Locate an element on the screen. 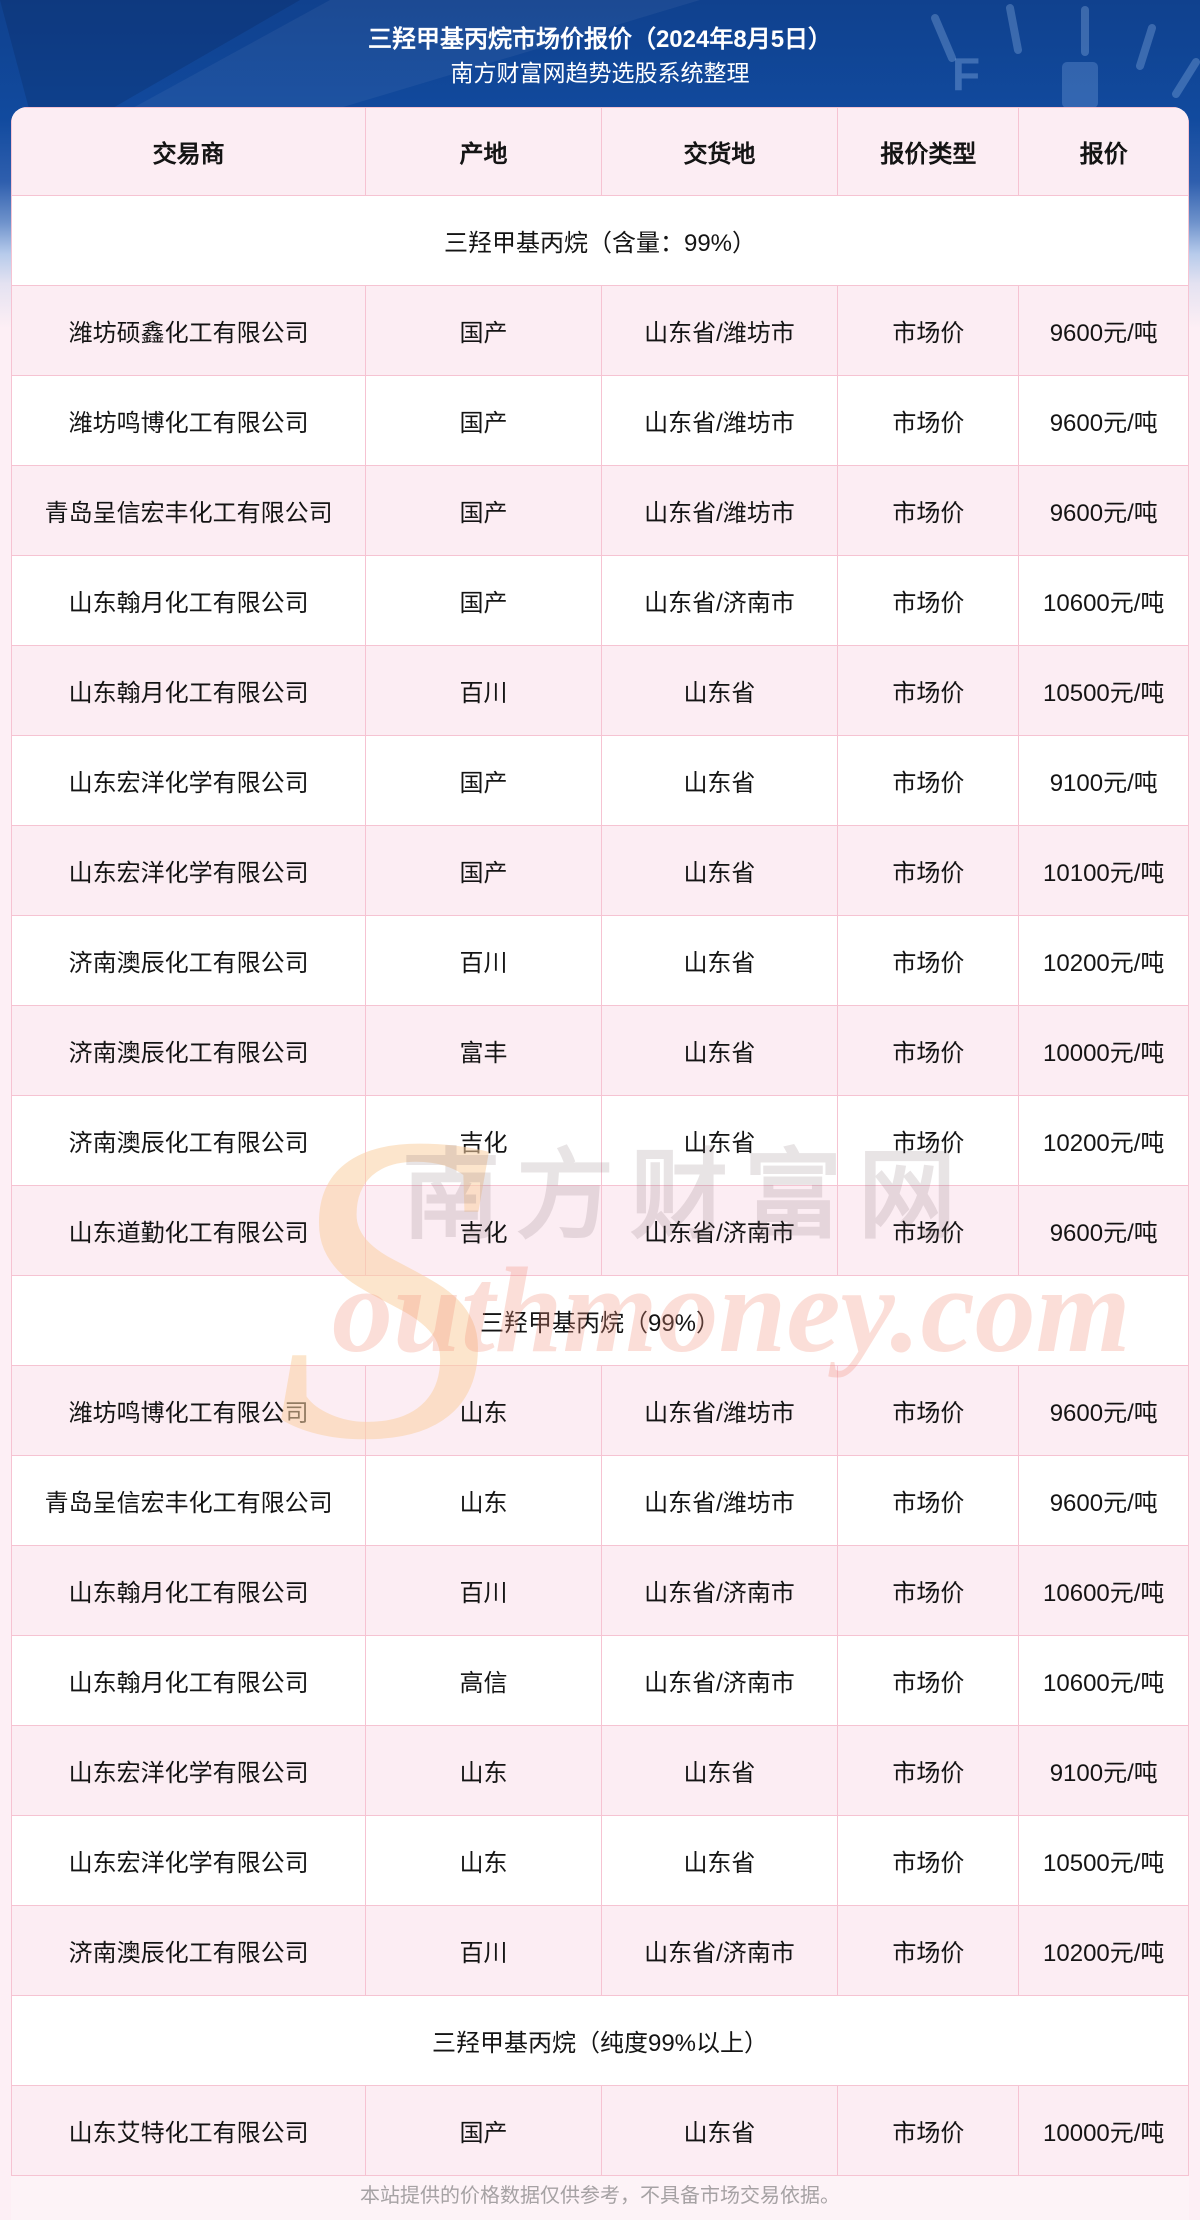  table-row: 潍坊鸣博化工有限公司 山东 山东省/潍坊市 市场价 9600元/吨 is located at coordinates (600, 1410).